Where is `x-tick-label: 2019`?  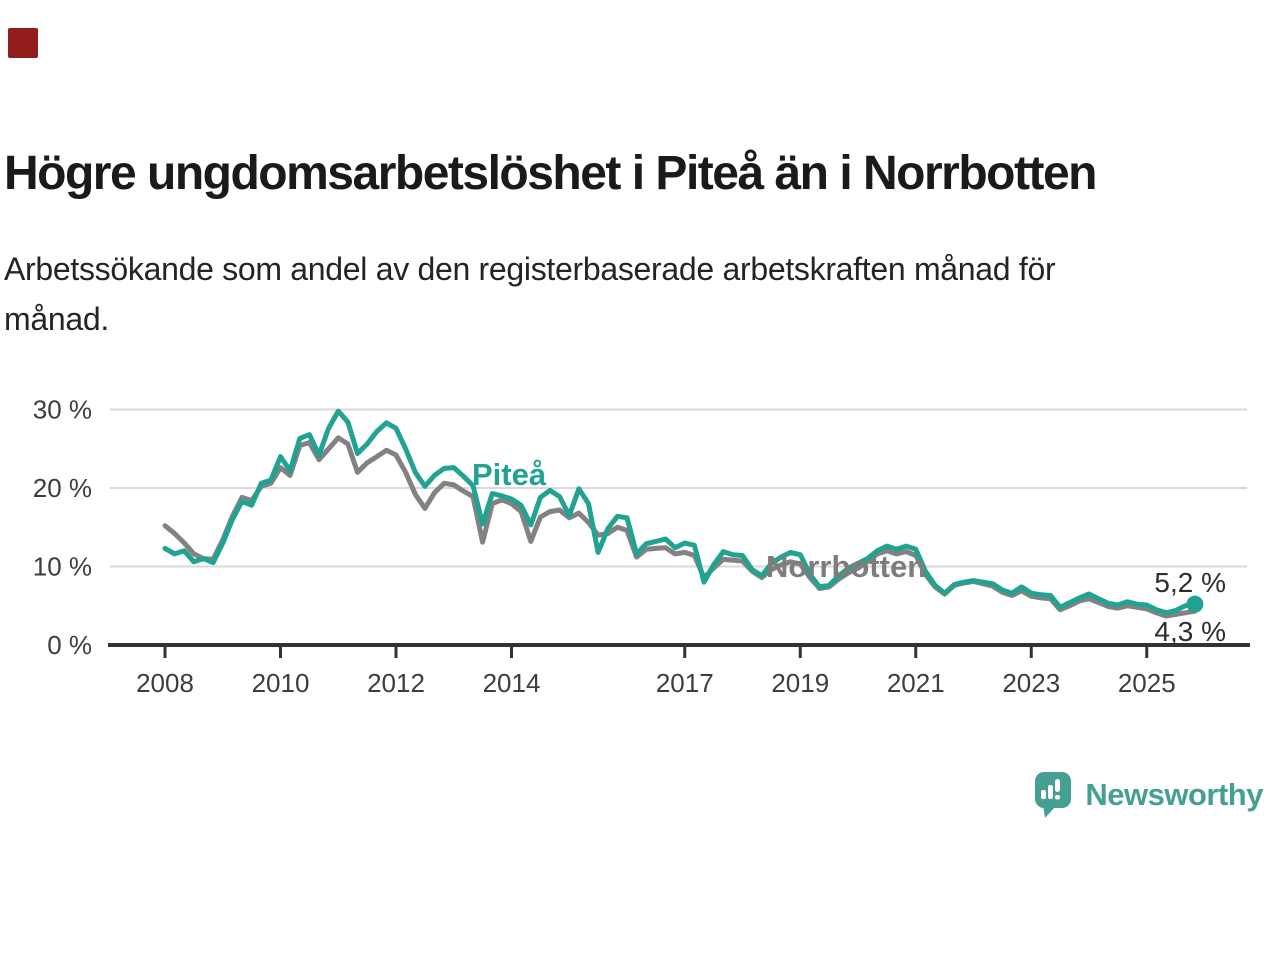
x-tick-label: 2019 is located at coordinates (800, 683).